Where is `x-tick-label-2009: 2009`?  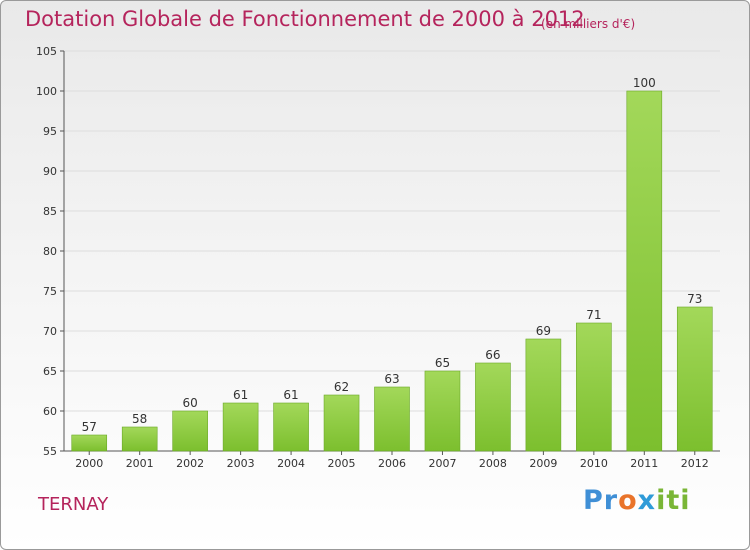
x-tick-label-2009: 2009 is located at coordinates (543, 463).